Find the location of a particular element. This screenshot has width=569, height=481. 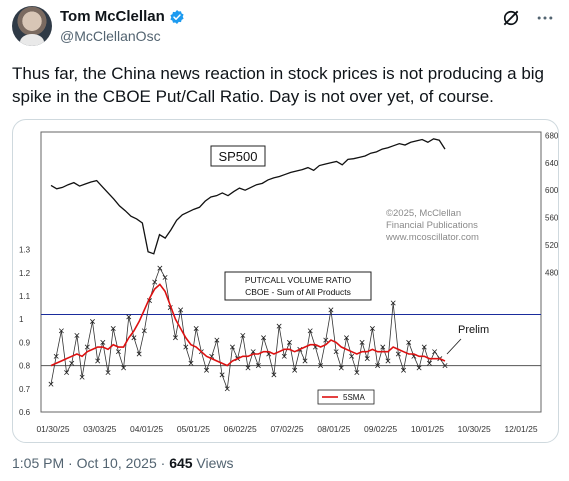

x-axis-tick-label: 09/02/25 is located at coordinates (380, 429).